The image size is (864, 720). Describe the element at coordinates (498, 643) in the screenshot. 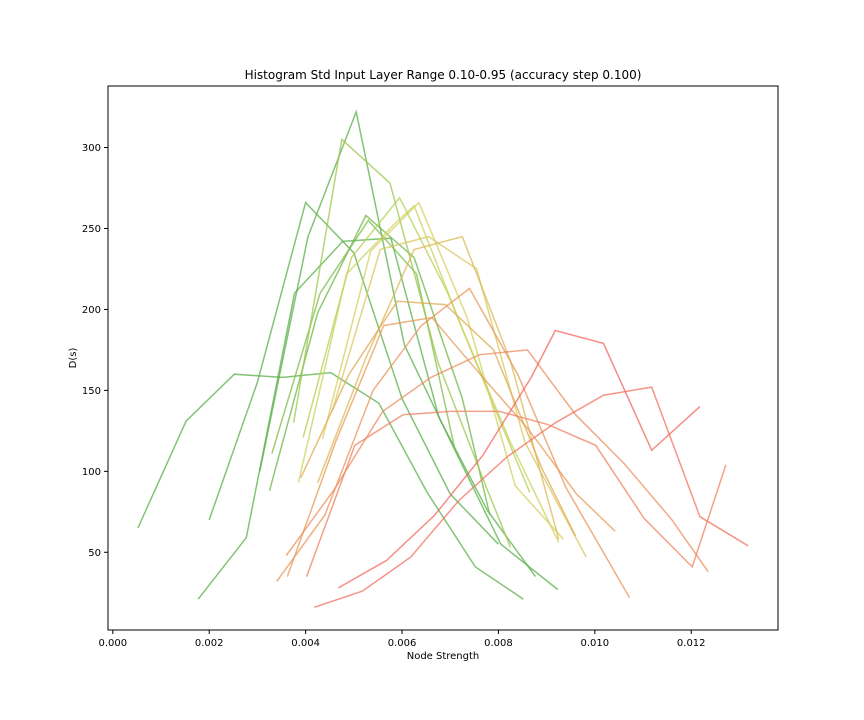

I see `x-tick-label: 0.008` at that location.